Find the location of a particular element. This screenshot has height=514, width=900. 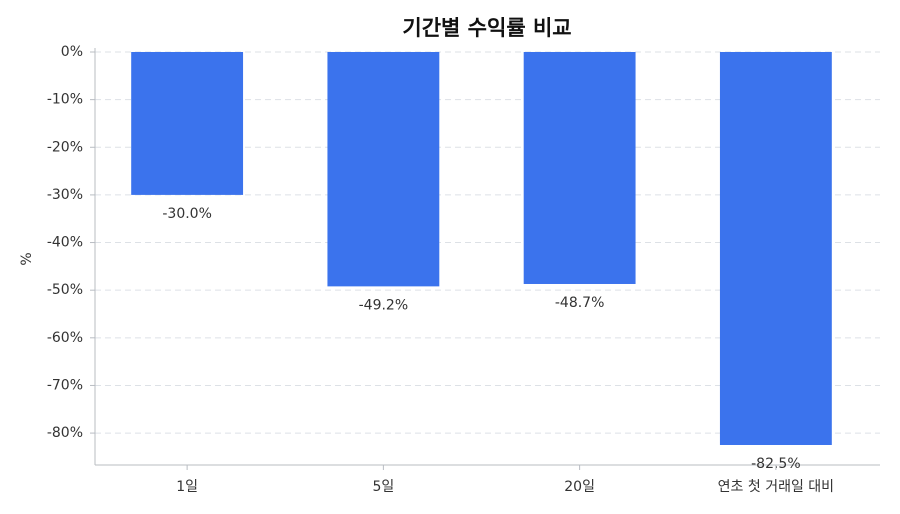

chart-title: 기간별 수익률 비교 is located at coordinates (486, 28).